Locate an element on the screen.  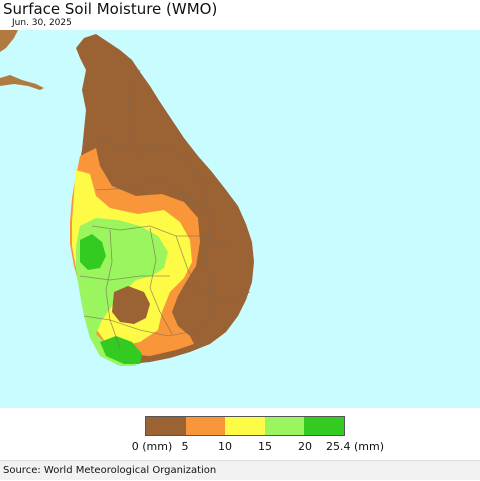
legend-label-0: 0 (mm) is located at coordinates (152, 446).